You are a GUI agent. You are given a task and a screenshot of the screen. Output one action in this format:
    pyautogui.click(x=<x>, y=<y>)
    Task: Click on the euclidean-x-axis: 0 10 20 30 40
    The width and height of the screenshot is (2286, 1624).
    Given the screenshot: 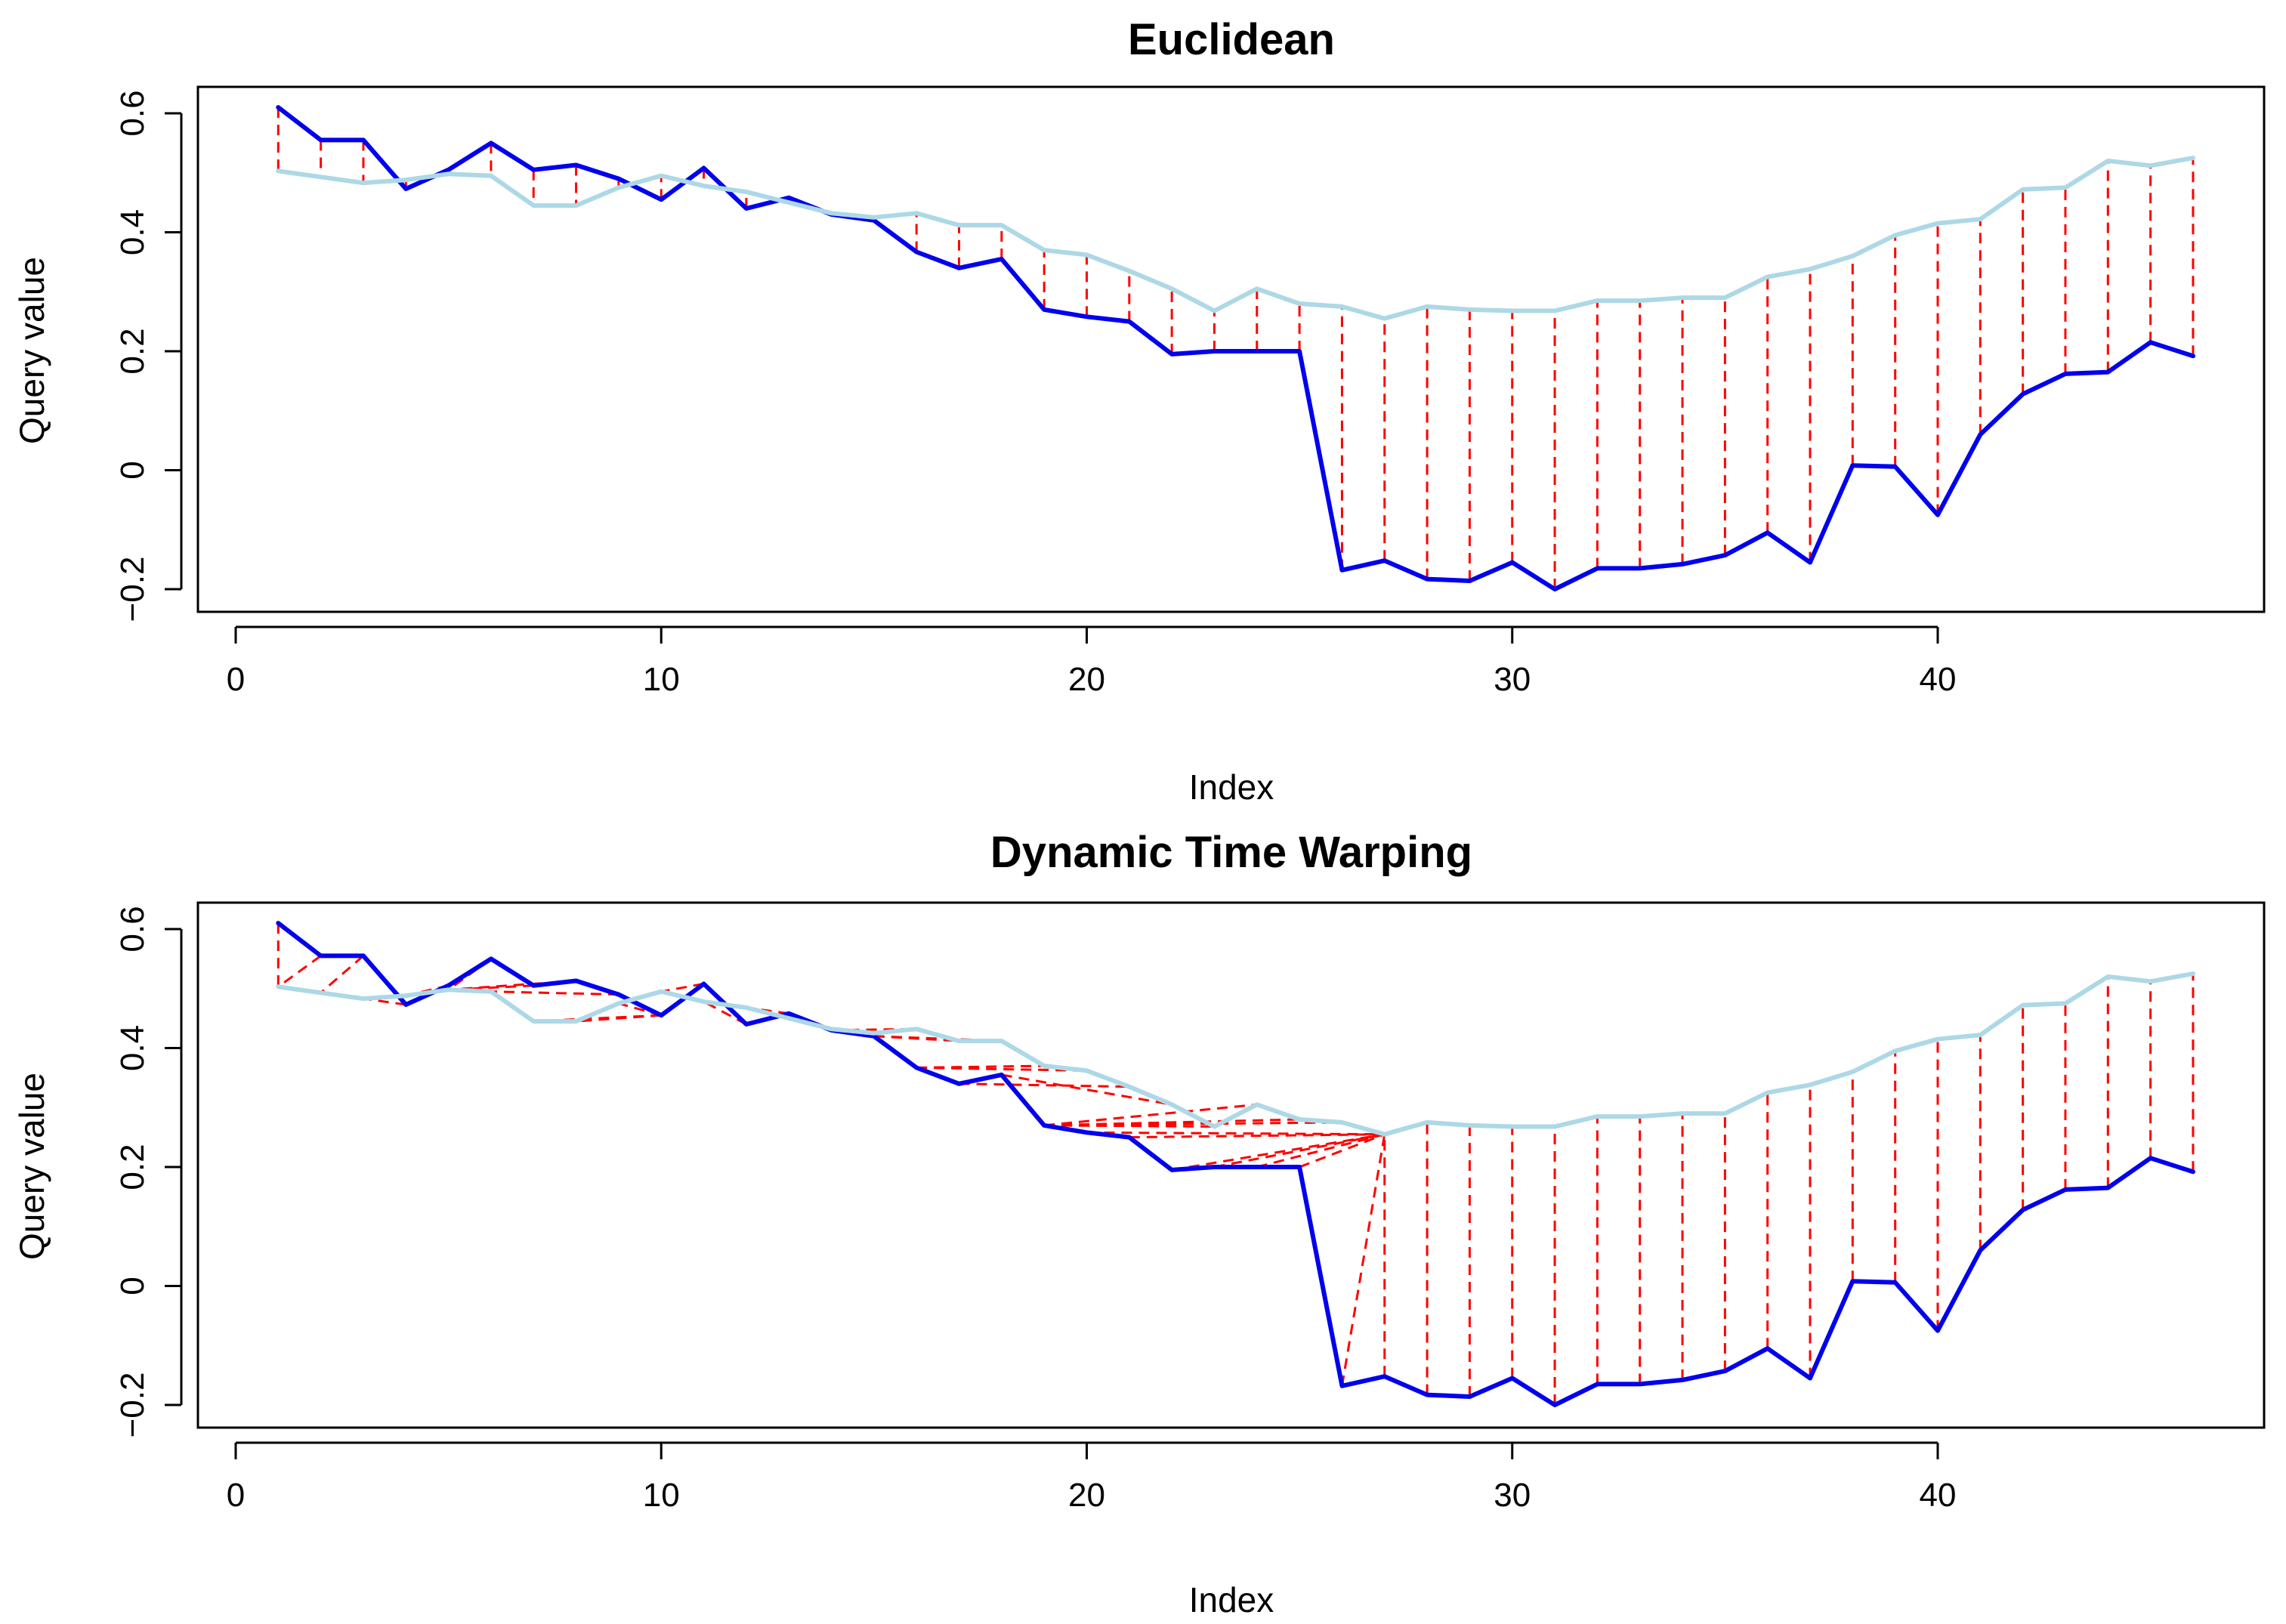 What is the action you would take?
    pyautogui.click(x=1092, y=661)
    